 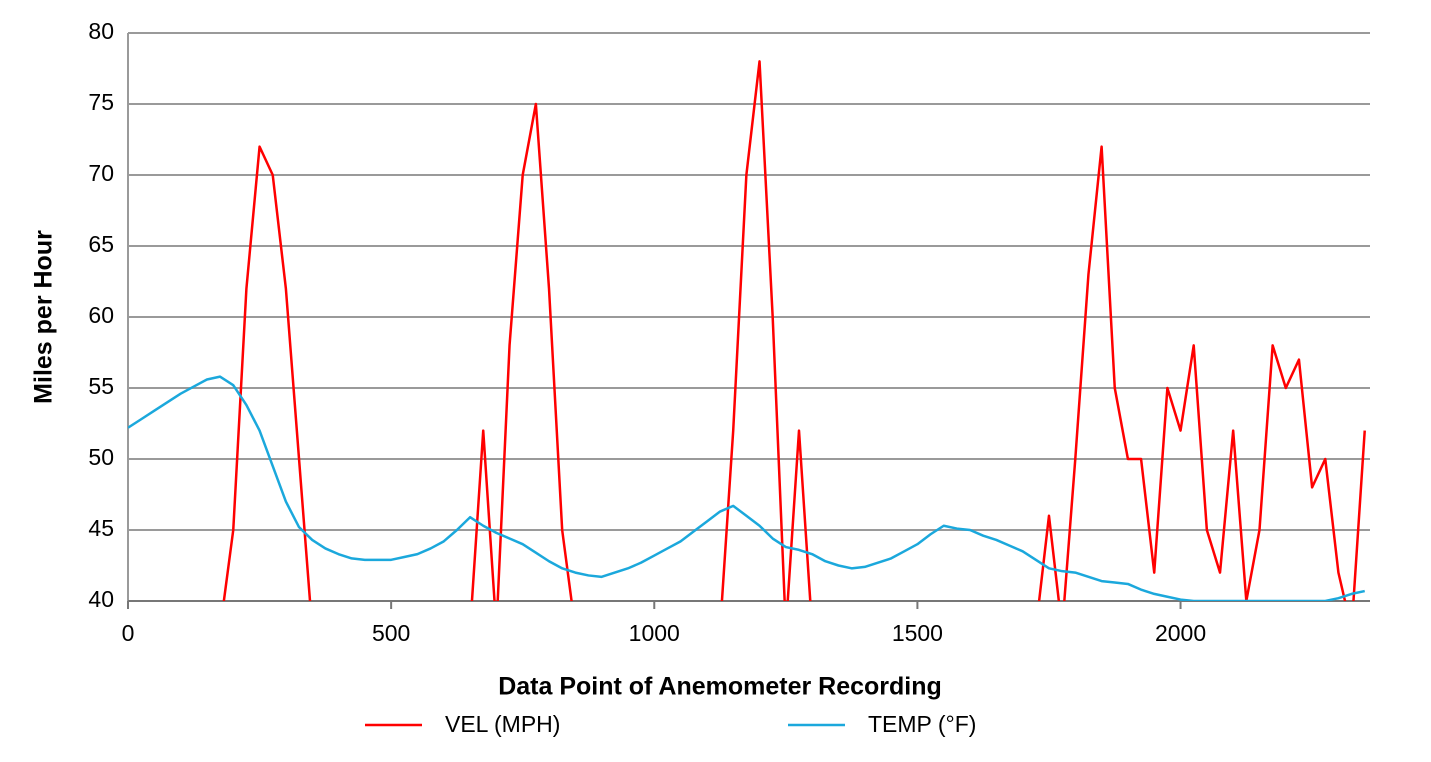 I want to click on y-tick-label: 65, so click(x=101, y=244).